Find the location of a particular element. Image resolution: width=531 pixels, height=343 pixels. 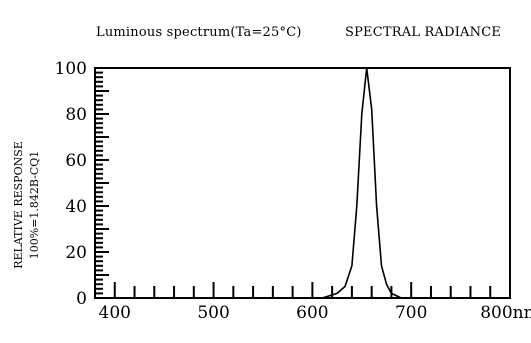

series-line is located at coordinates (376, 183).